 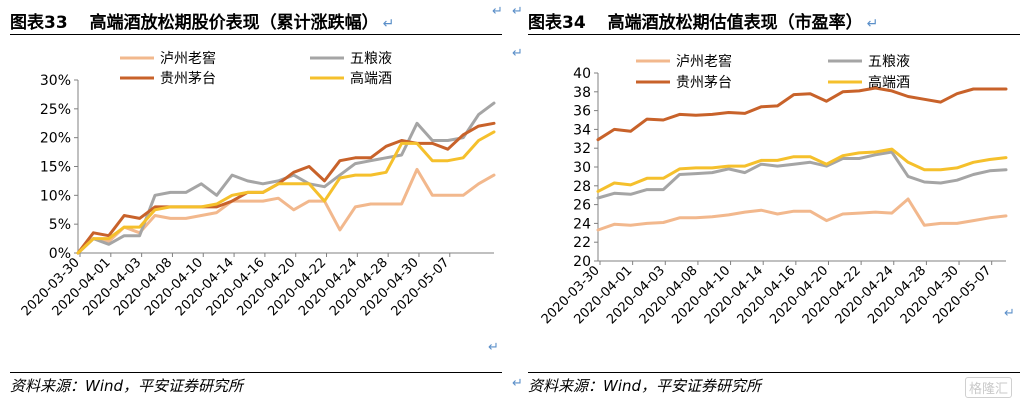 What do you see at coordinates (582, 206) in the screenshot?
I see `y-tick-label: 26` at bounding box center [582, 206].